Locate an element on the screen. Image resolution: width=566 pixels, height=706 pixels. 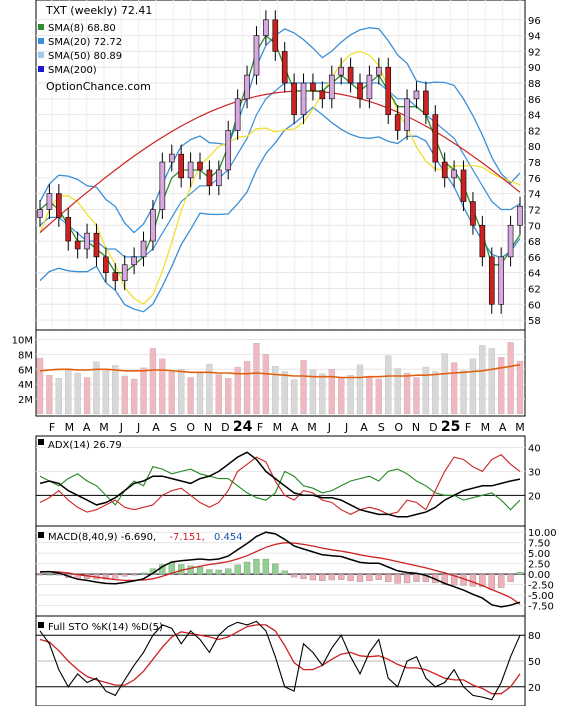
stoch-y-axis: 20 50 80 is located at coordinates (534, 662).